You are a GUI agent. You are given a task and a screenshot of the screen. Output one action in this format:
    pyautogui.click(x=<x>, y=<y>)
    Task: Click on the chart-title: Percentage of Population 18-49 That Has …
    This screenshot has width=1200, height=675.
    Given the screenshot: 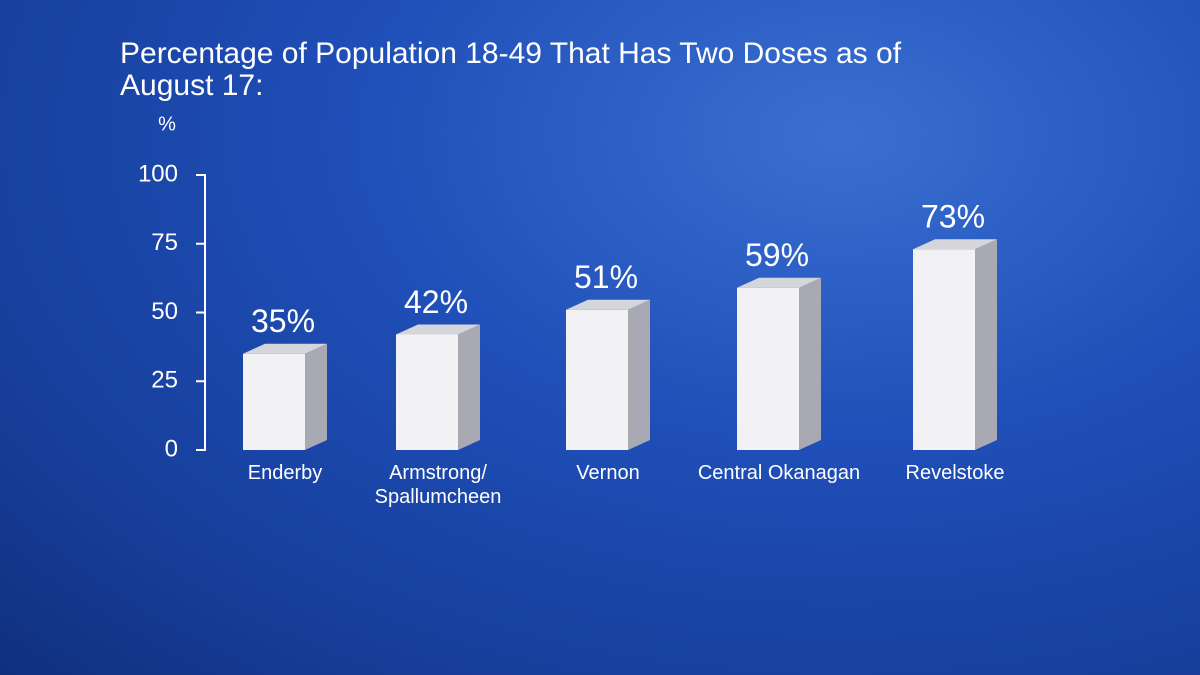 What is the action you would take?
    pyautogui.click(x=511, y=69)
    